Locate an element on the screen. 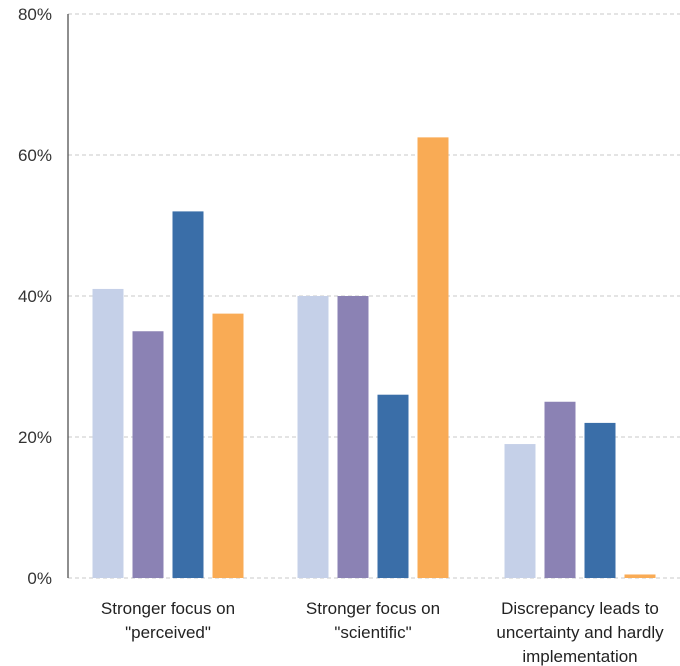  category-label-line: "scientific" is located at coordinates (372, 632).